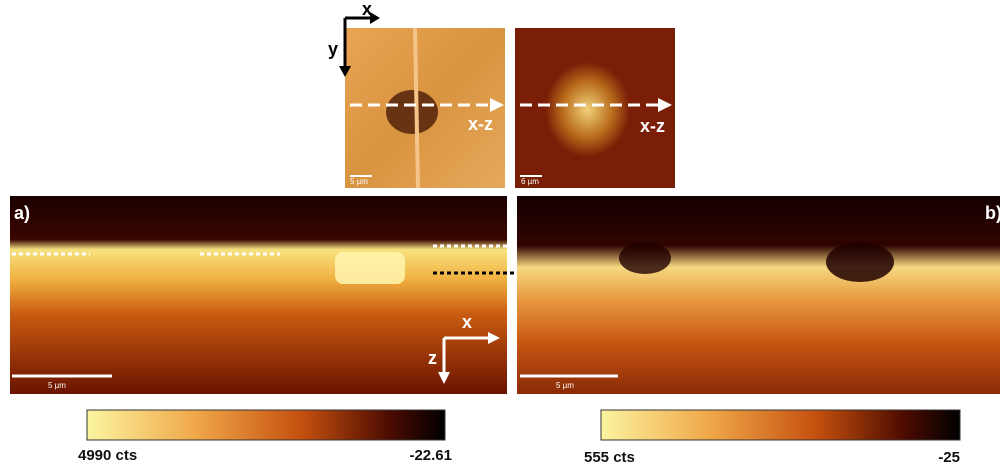 This screenshot has height=468, width=1000. I want to click on colorbar-label: 555 cts, so click(609, 457).